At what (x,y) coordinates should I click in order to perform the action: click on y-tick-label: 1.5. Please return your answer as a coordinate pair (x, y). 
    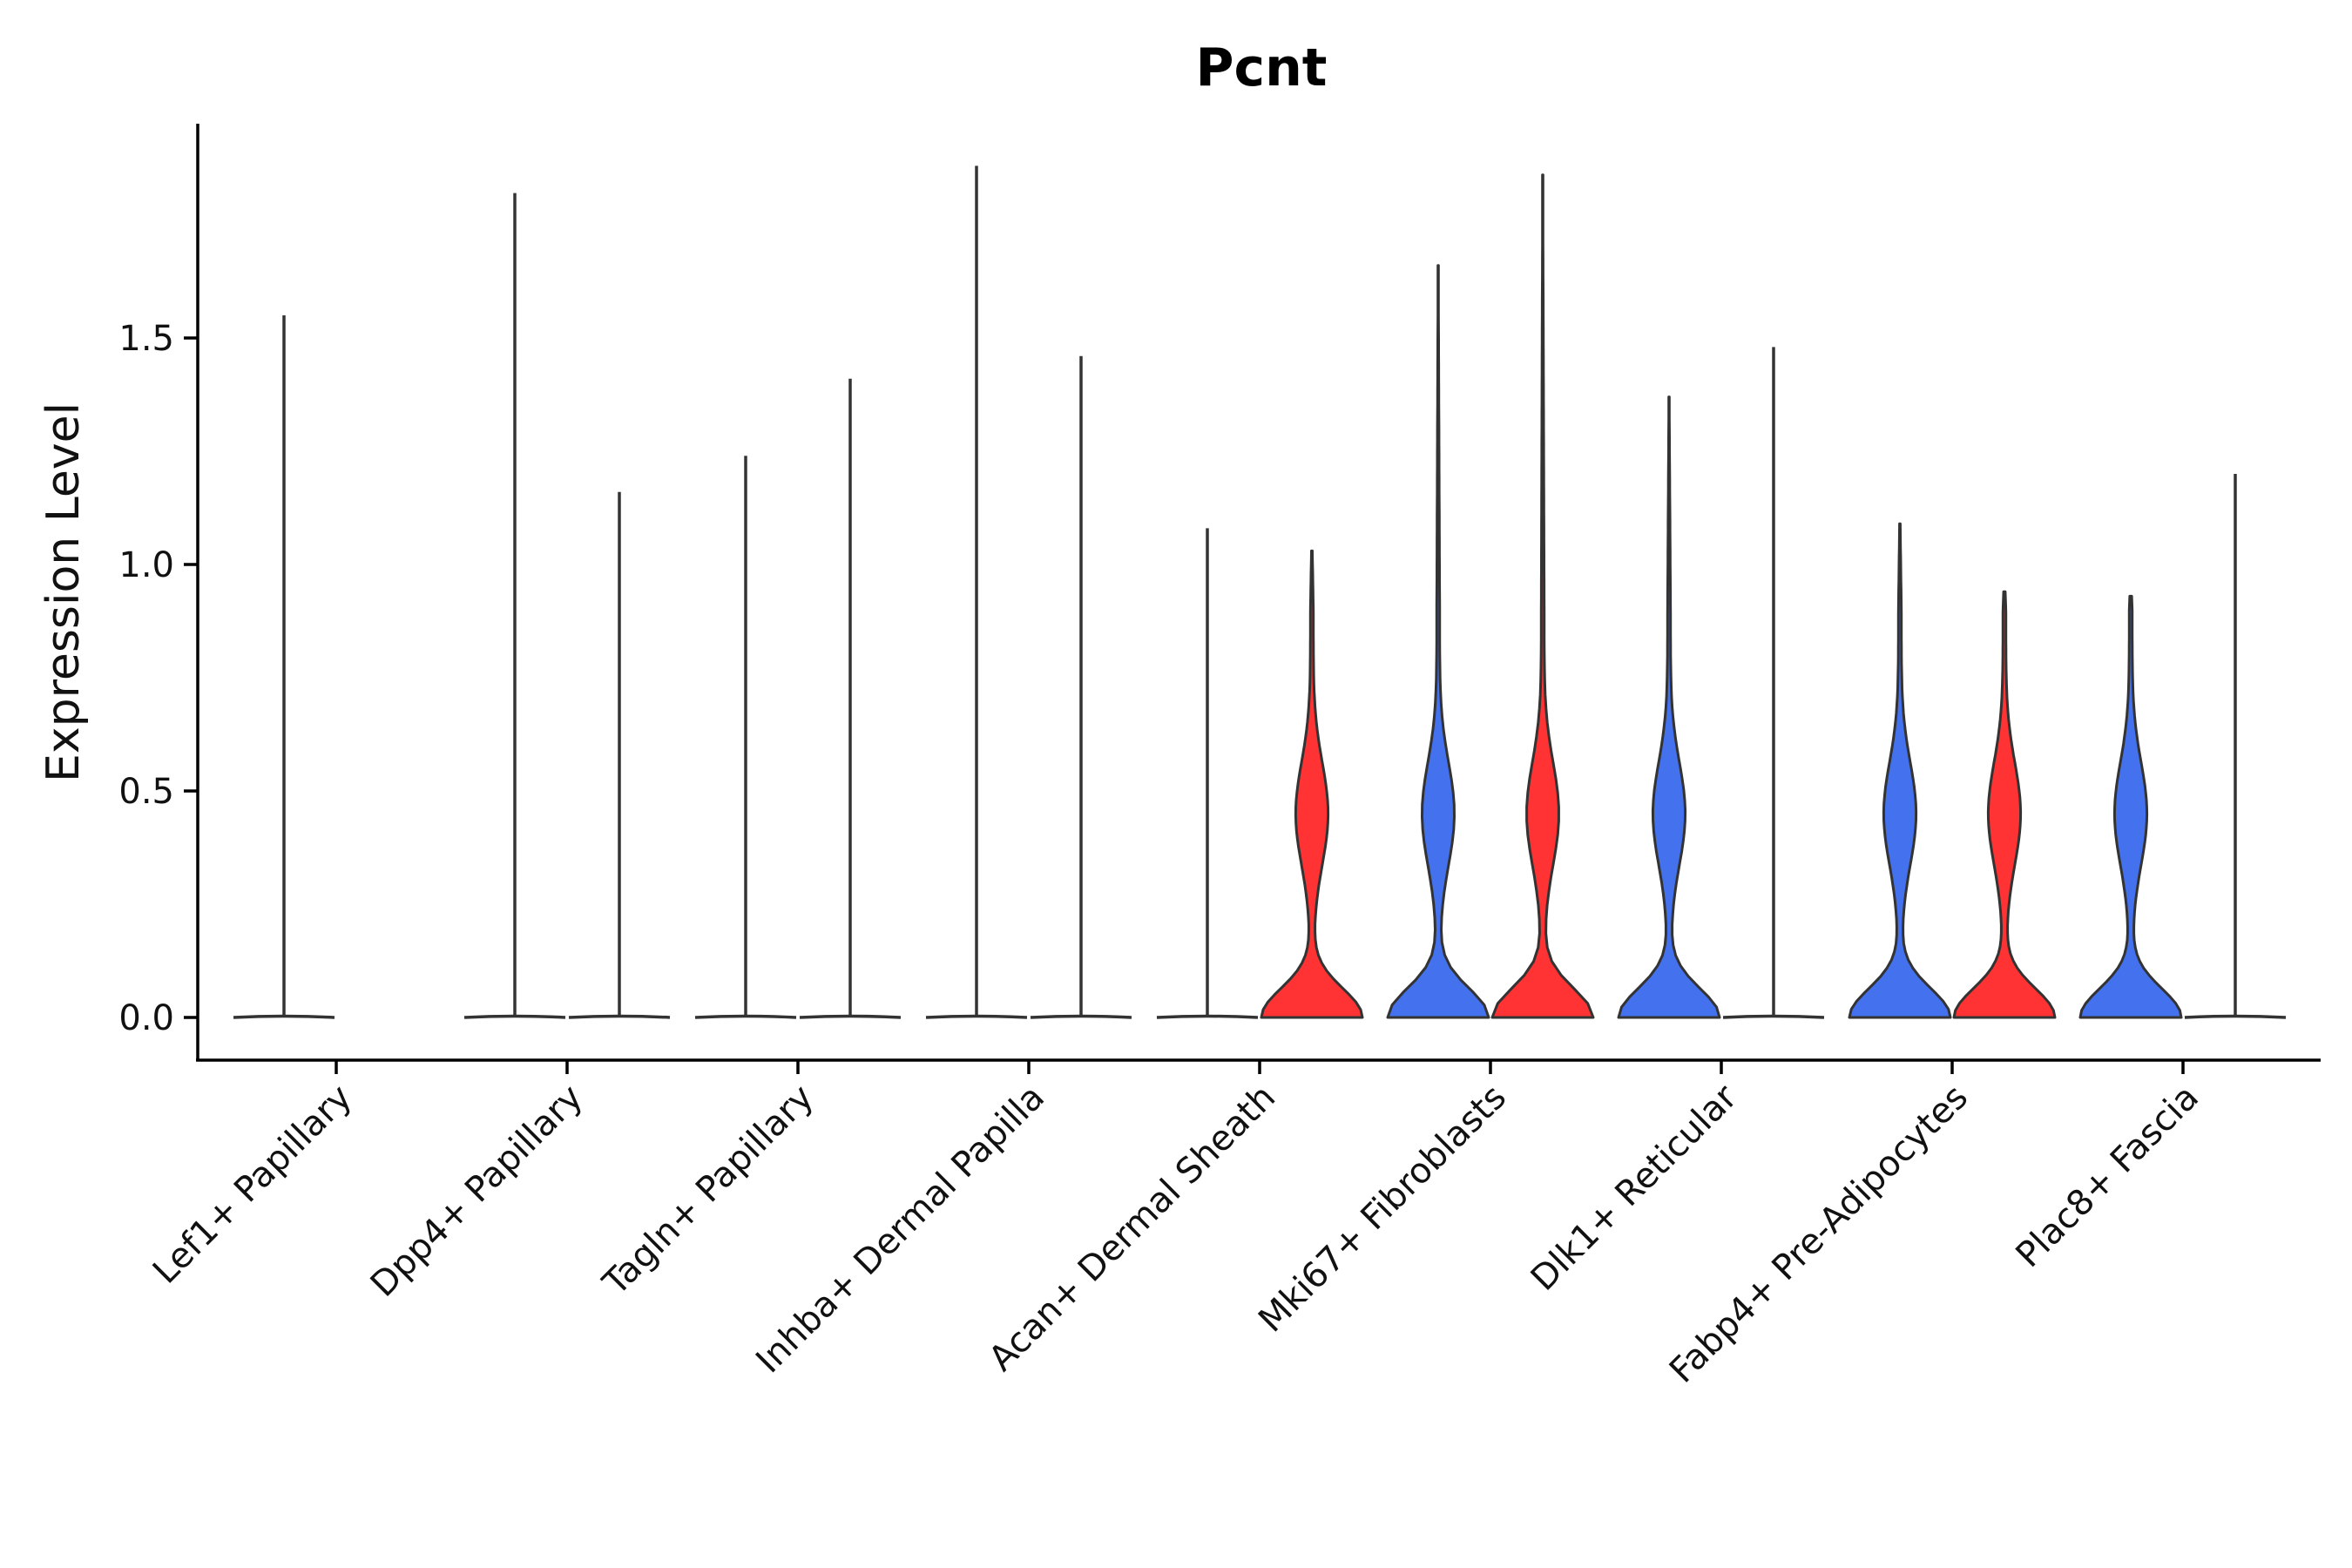
    Looking at the image, I should click on (146, 339).